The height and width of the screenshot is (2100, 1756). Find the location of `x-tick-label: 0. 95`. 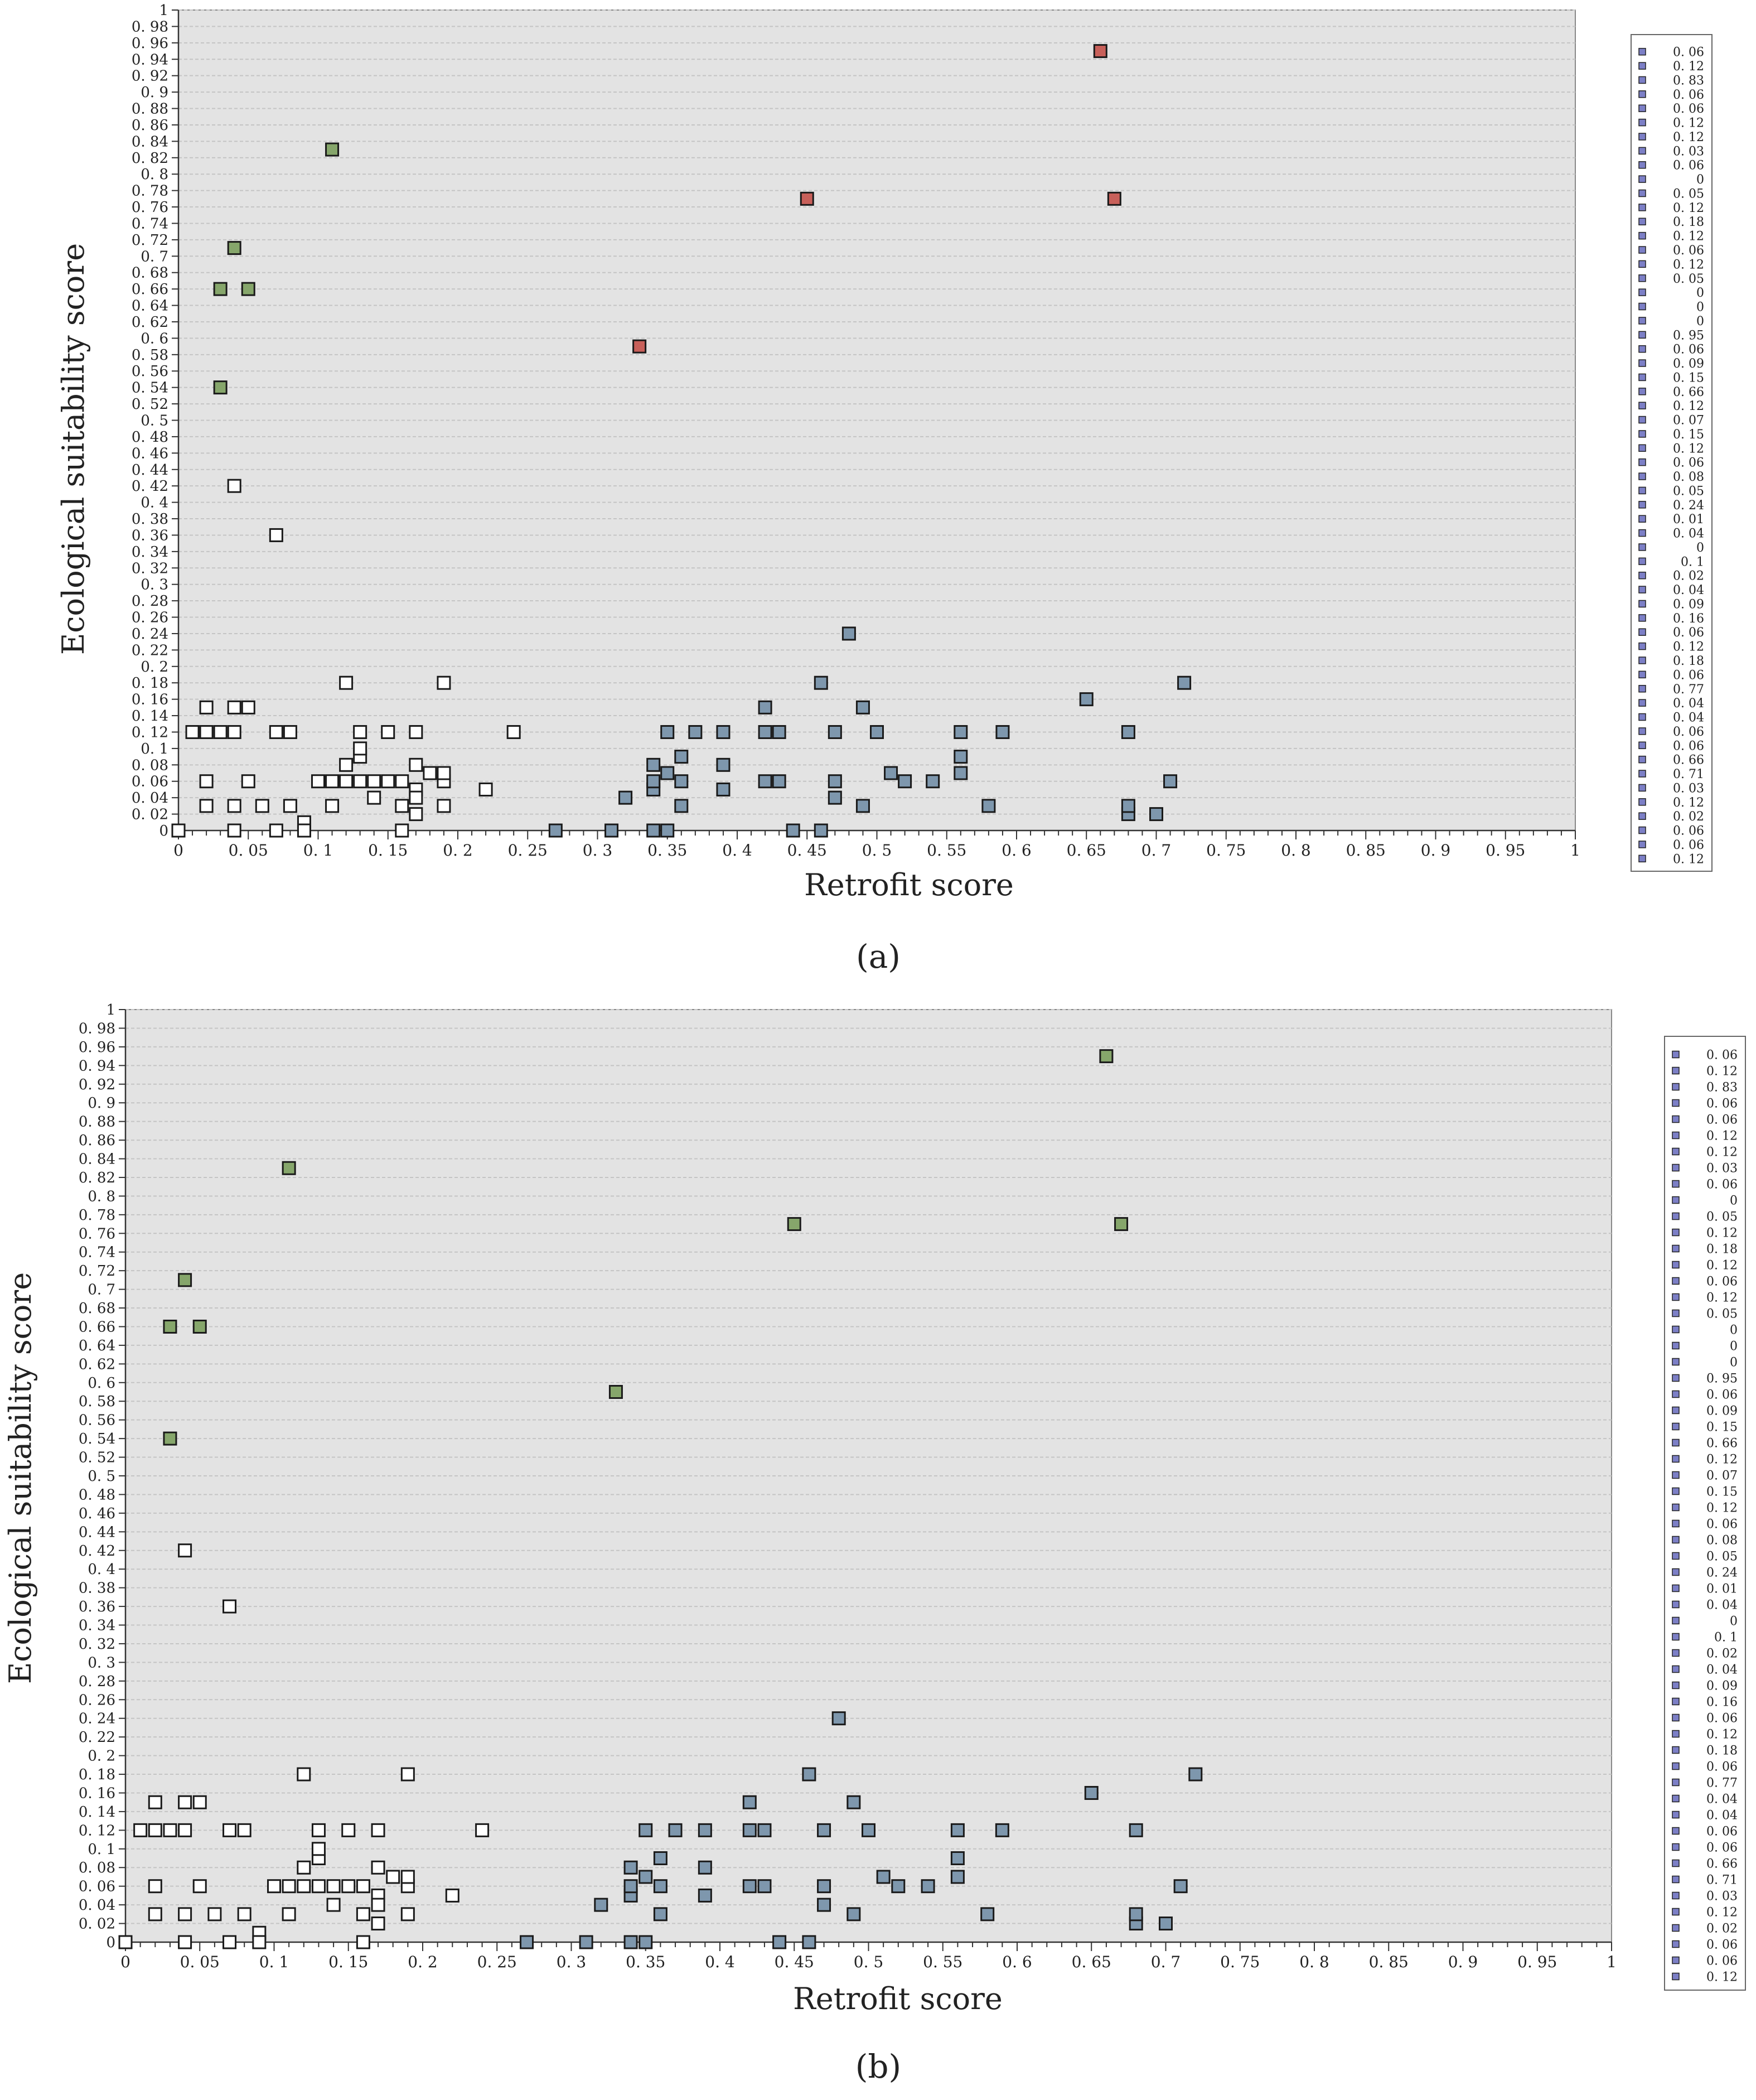

x-tick-label: 0. 95 is located at coordinates (1506, 850).